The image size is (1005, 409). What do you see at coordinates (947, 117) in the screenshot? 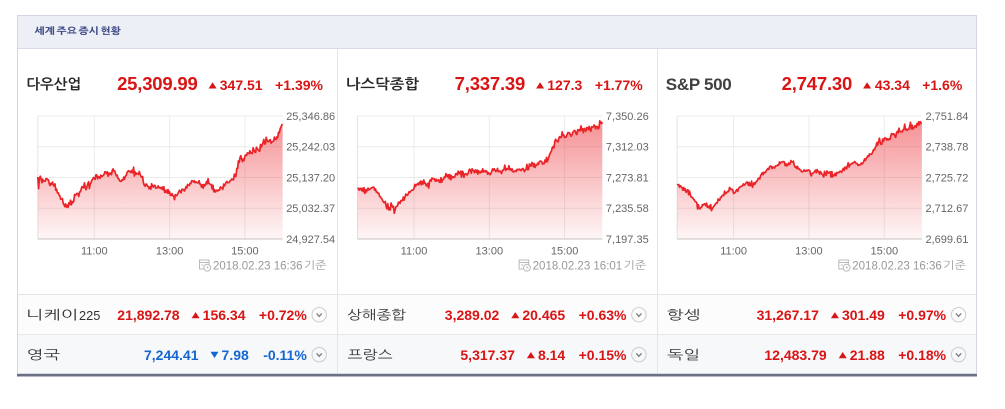
I see `svg-text: 2,751.84` at bounding box center [947, 117].